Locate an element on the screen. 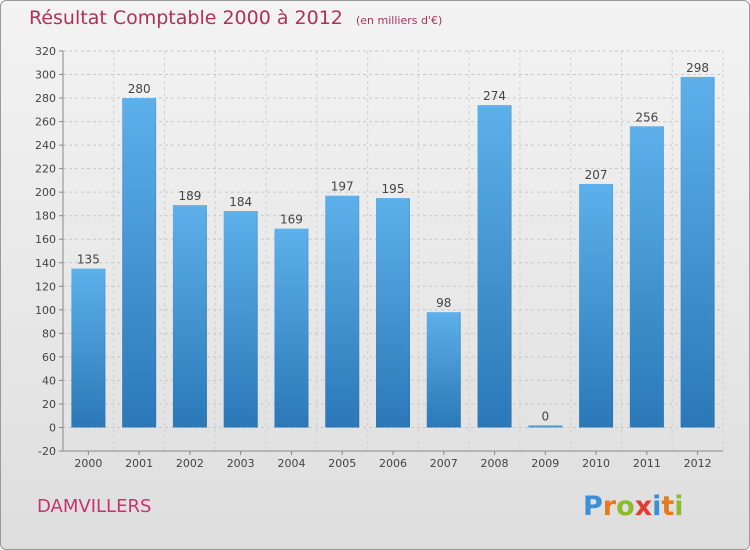  x-tick-label: 2007 is located at coordinates (444, 463).